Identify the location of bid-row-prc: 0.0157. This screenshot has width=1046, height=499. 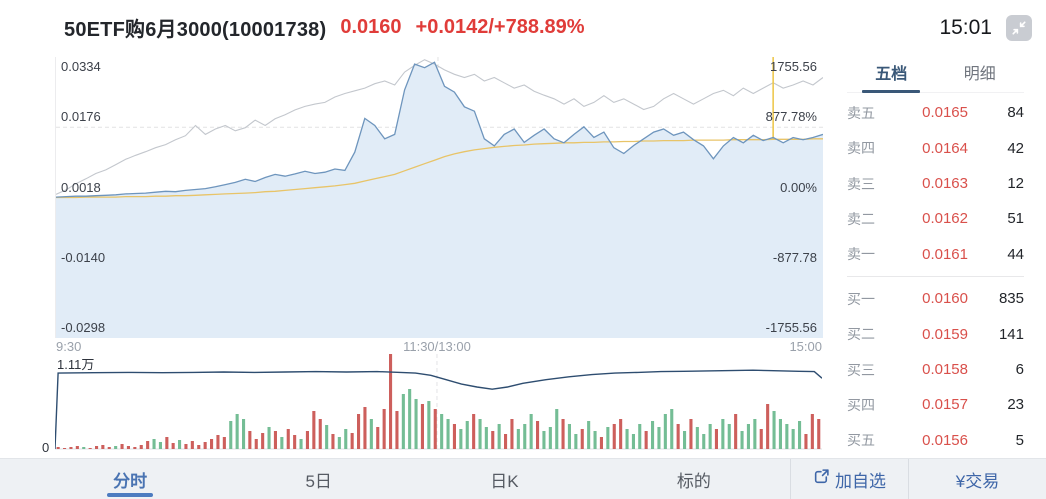
(945, 405).